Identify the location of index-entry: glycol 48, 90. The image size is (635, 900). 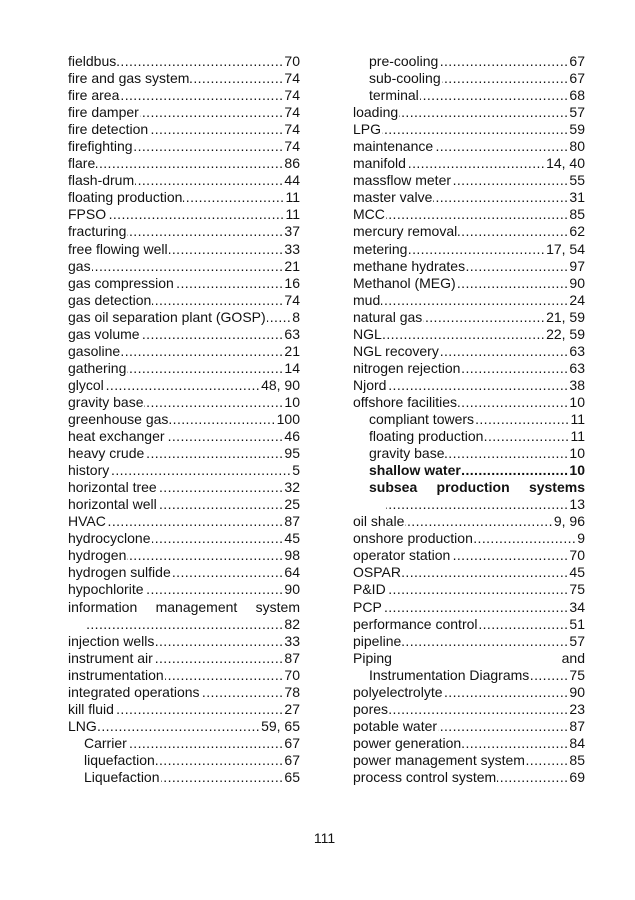
(184, 385).